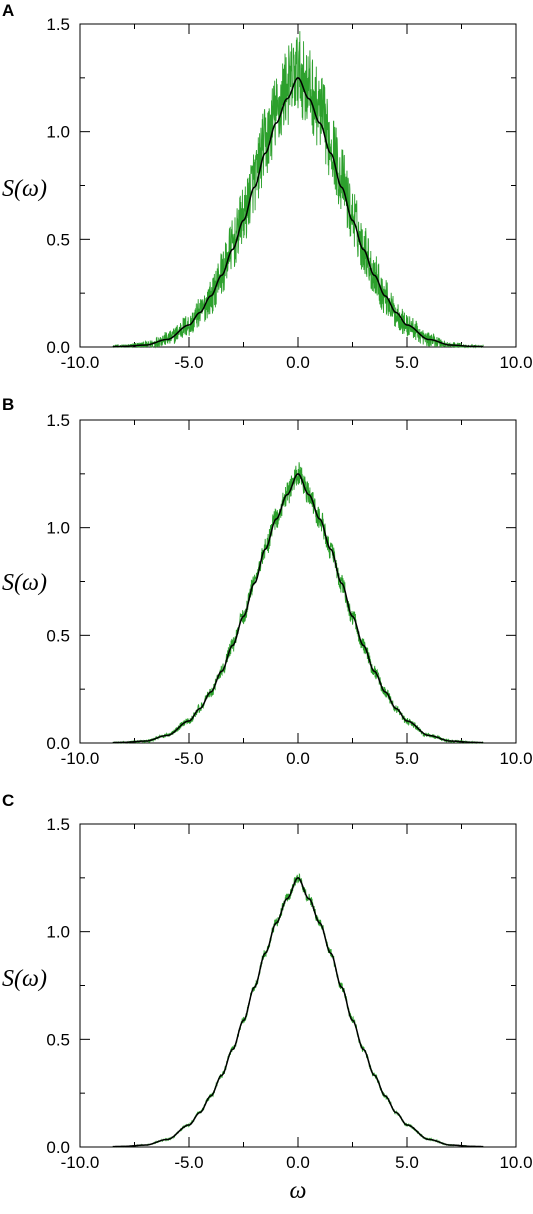 This screenshot has width=533, height=1214. What do you see at coordinates (8, 404) in the screenshot?
I see `panel-letter: B` at bounding box center [8, 404].